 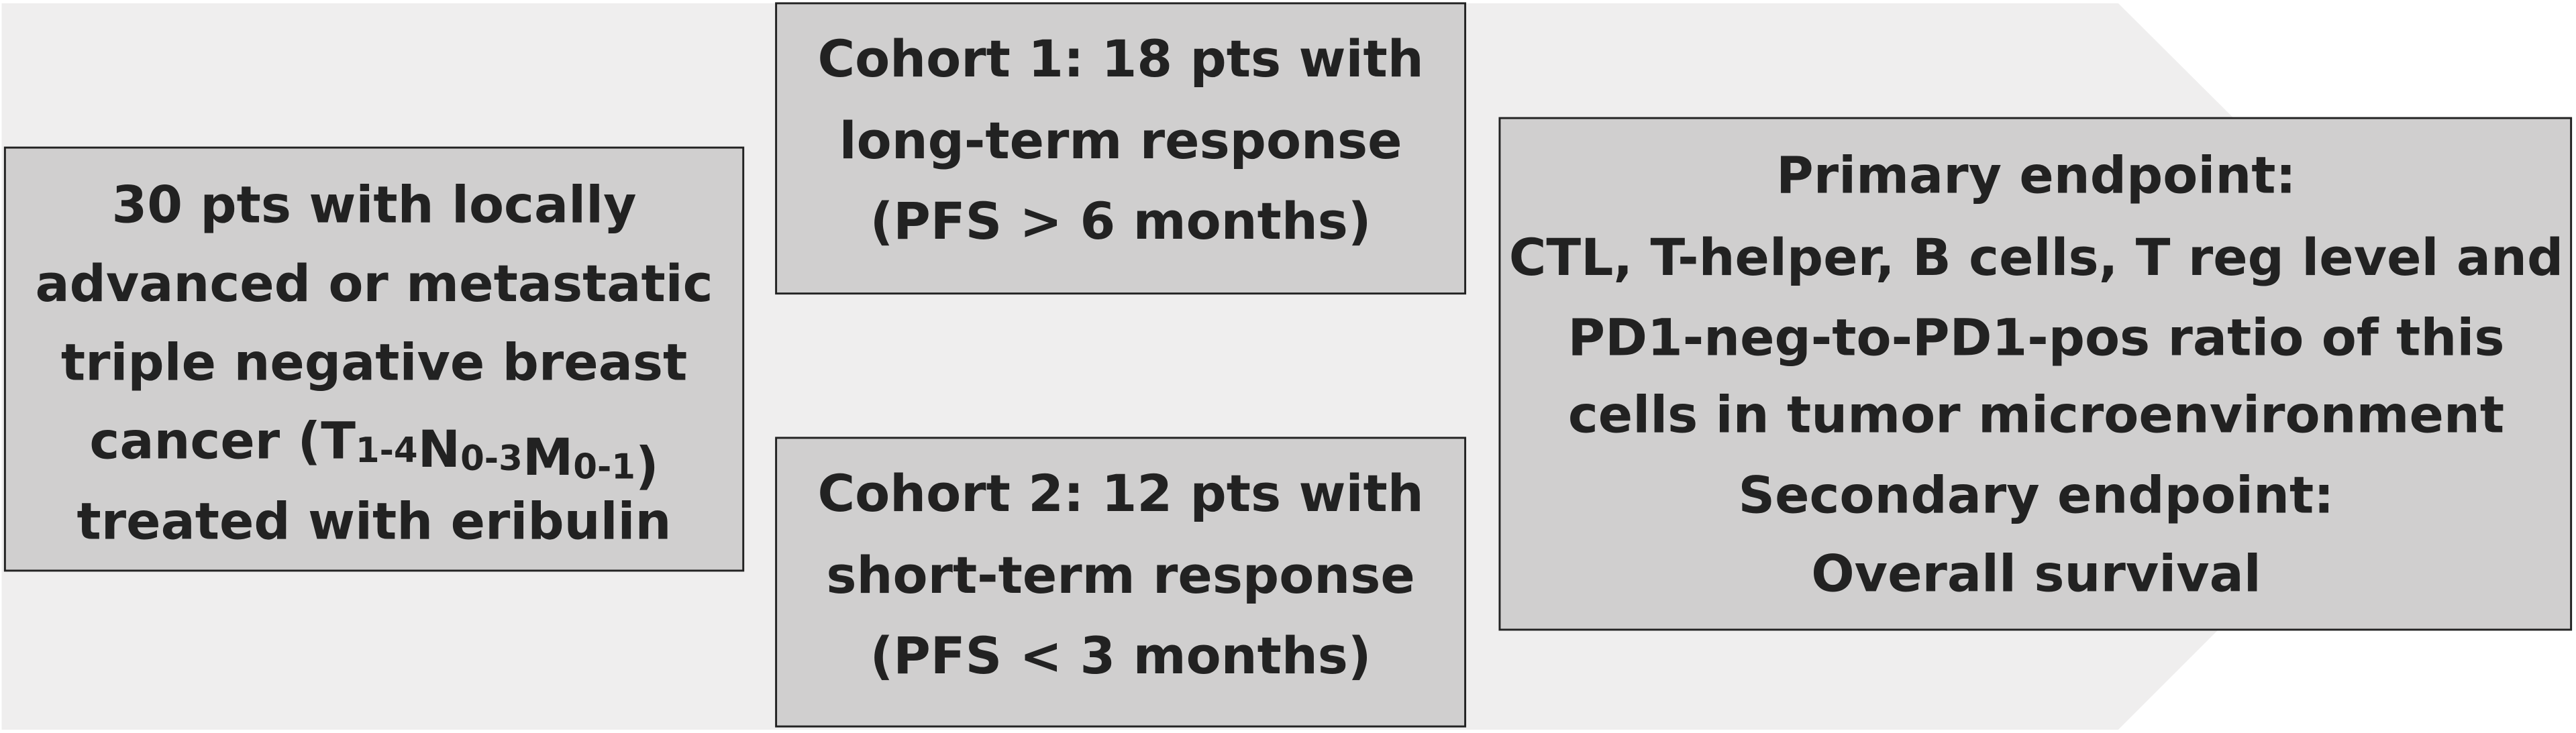 What do you see at coordinates (2036, 338) in the screenshot?
I see `text-line: PD1-neg-to-PD1-pos ratio of this` at bounding box center [2036, 338].